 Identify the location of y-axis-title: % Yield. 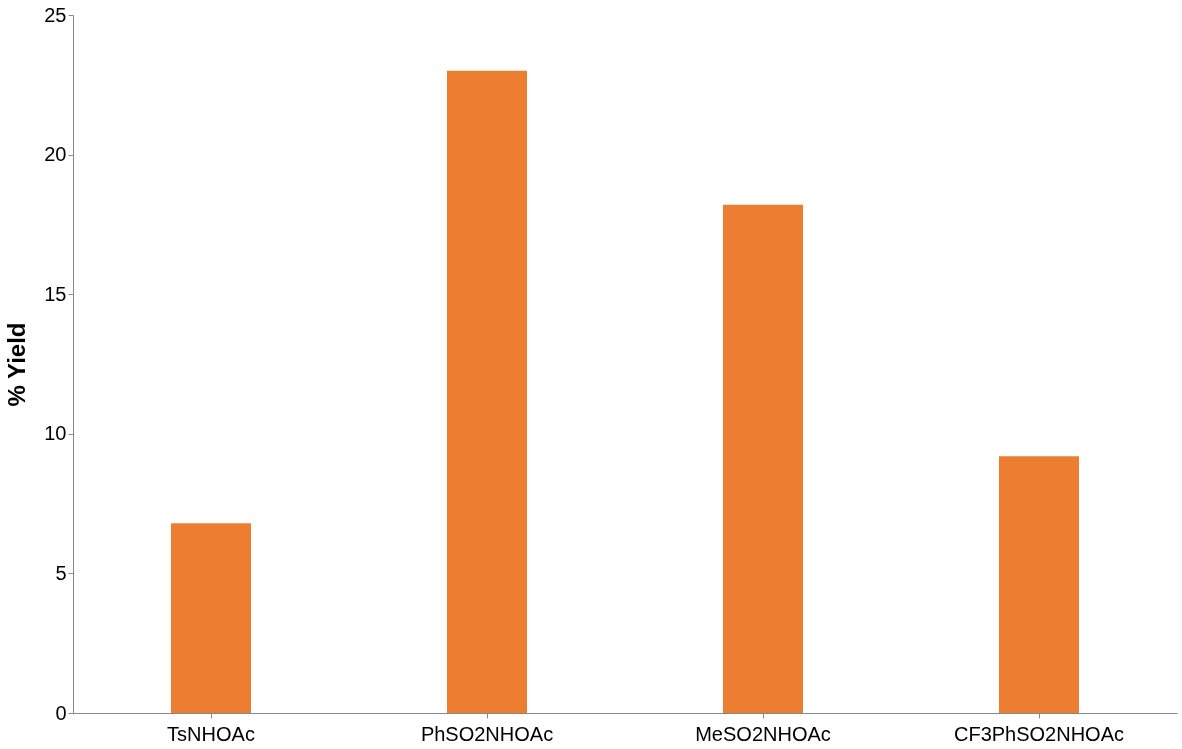
(17, 364).